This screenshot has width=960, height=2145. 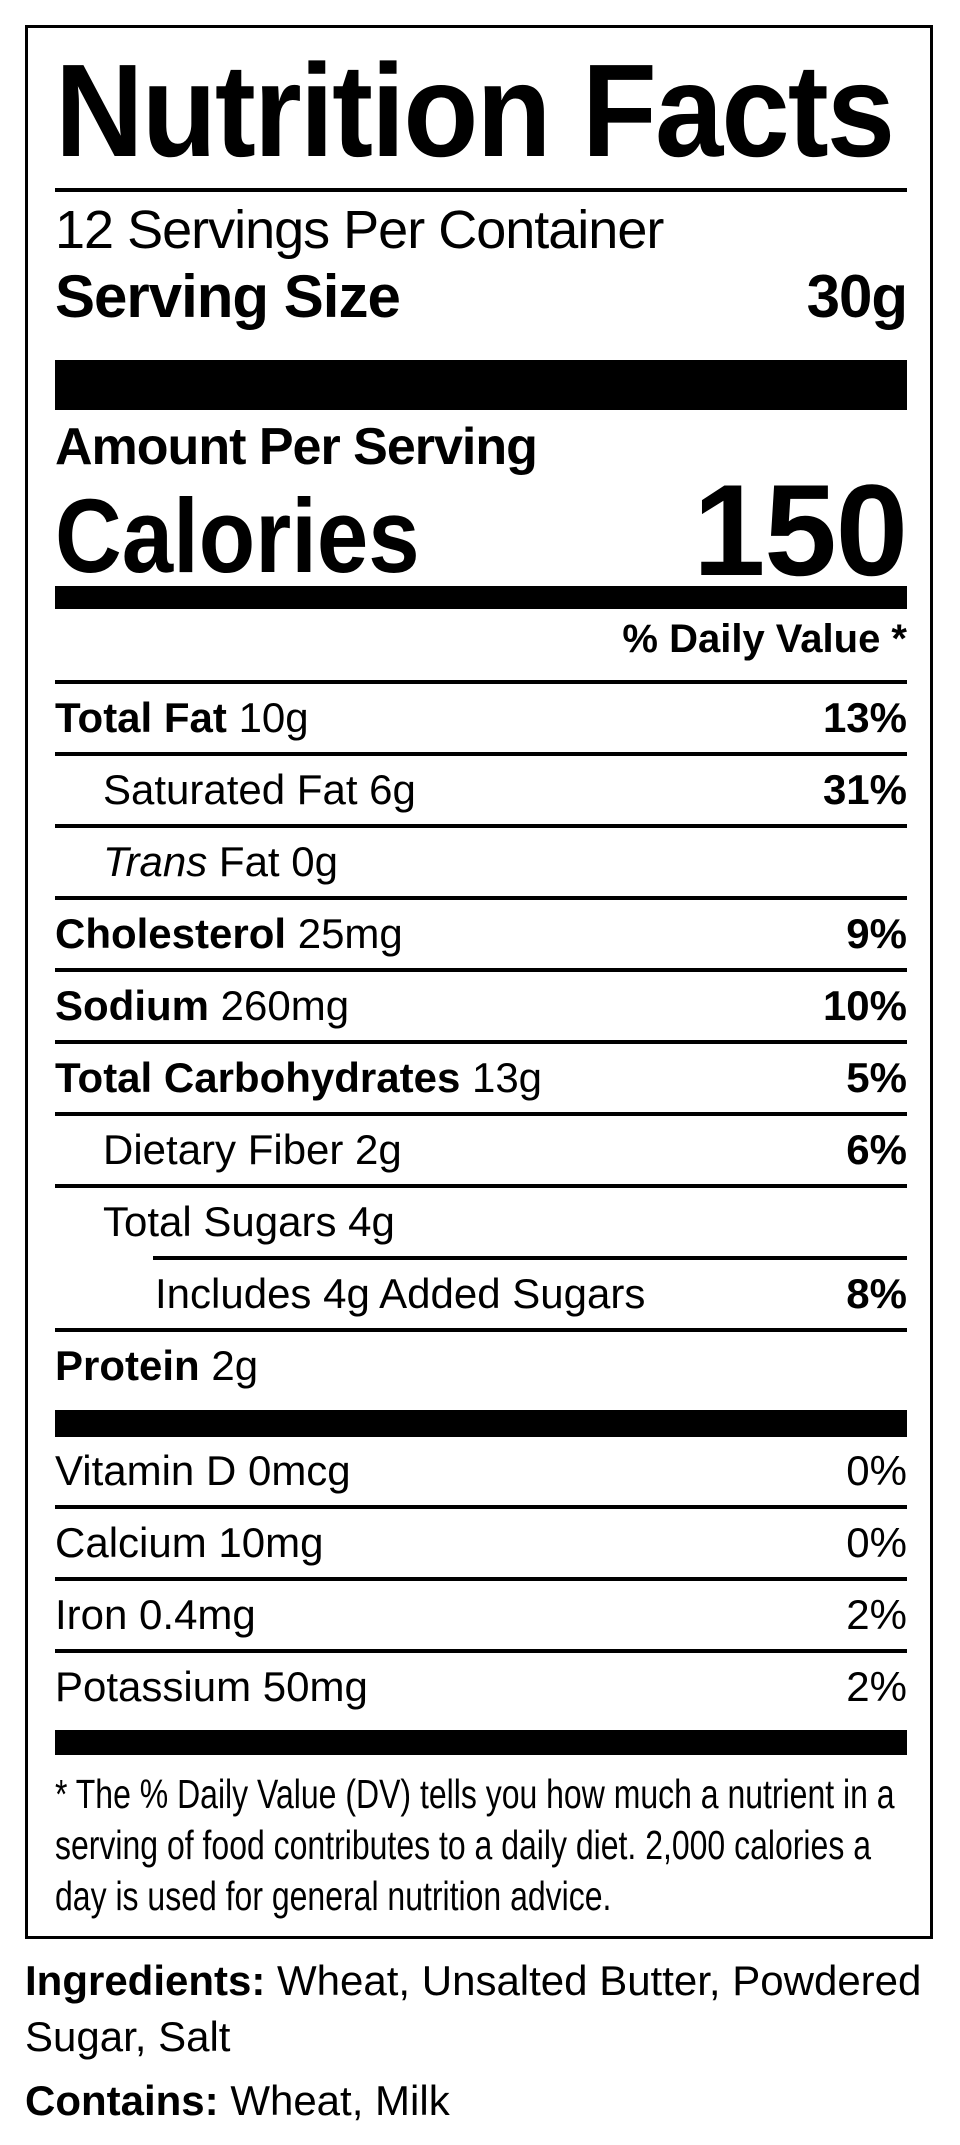 I want to click on servings-per-container: 12 Servings Per Container, so click(x=359, y=230).